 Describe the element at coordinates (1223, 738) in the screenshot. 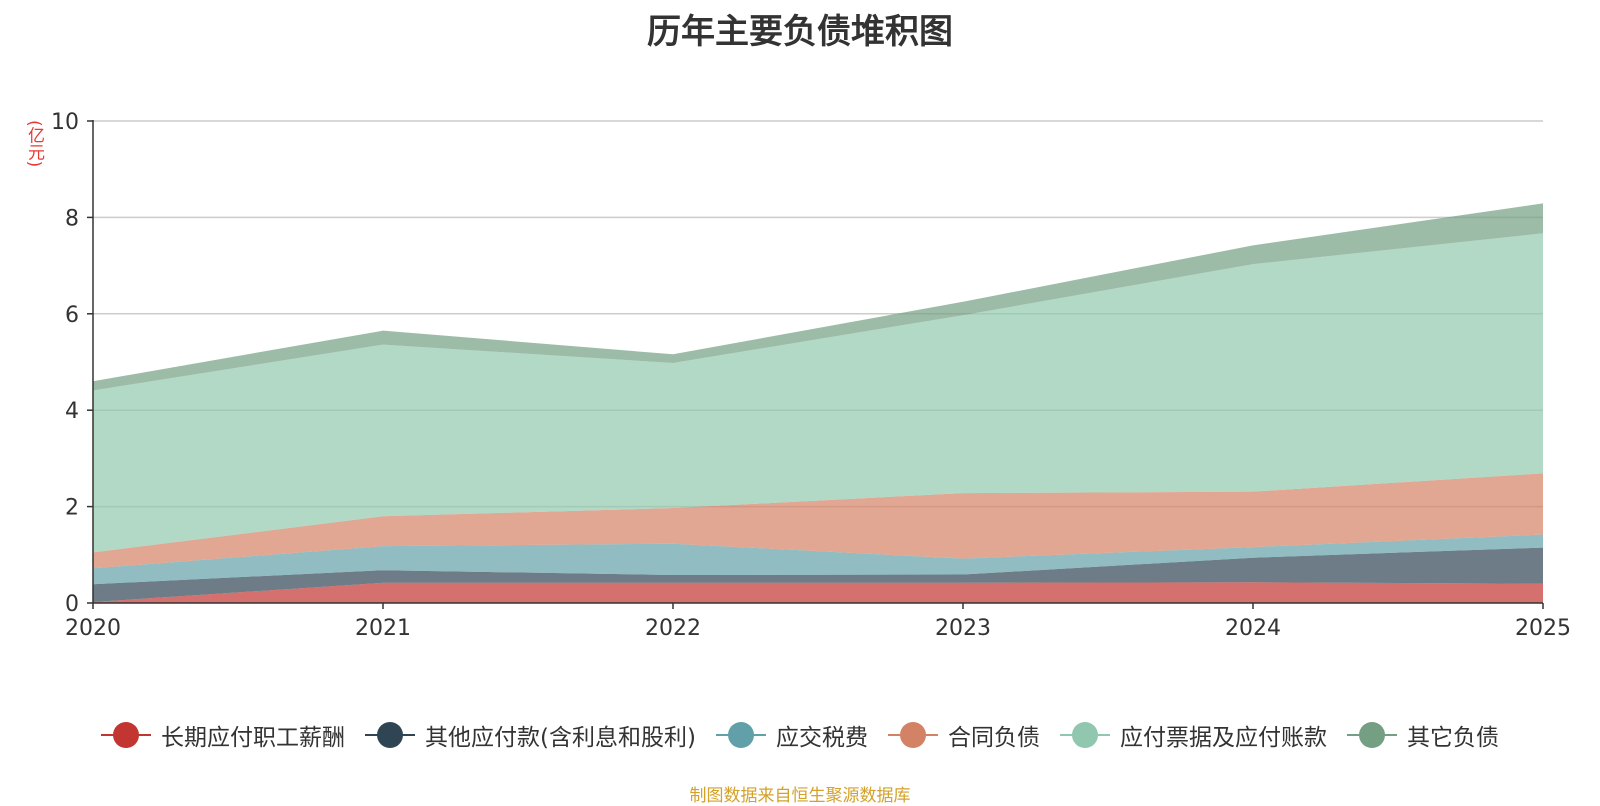

I see `legend-label: 应付票据及应付账款` at that location.